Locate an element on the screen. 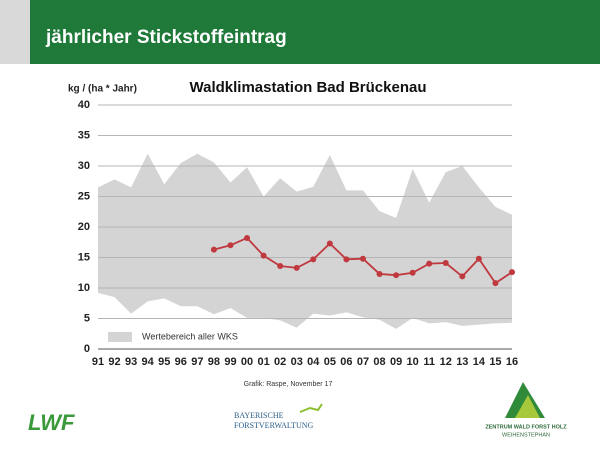 This screenshot has height=450, width=600. y-tick-label: 5 is located at coordinates (87, 318).